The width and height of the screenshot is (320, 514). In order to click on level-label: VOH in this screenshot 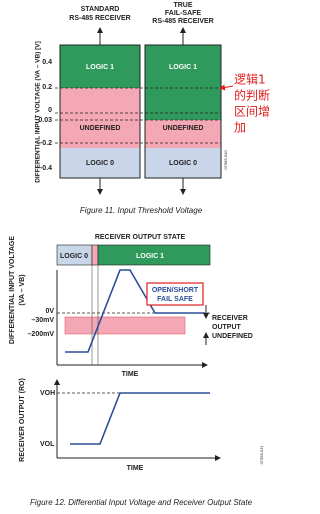, I will do `click(47, 393)`.